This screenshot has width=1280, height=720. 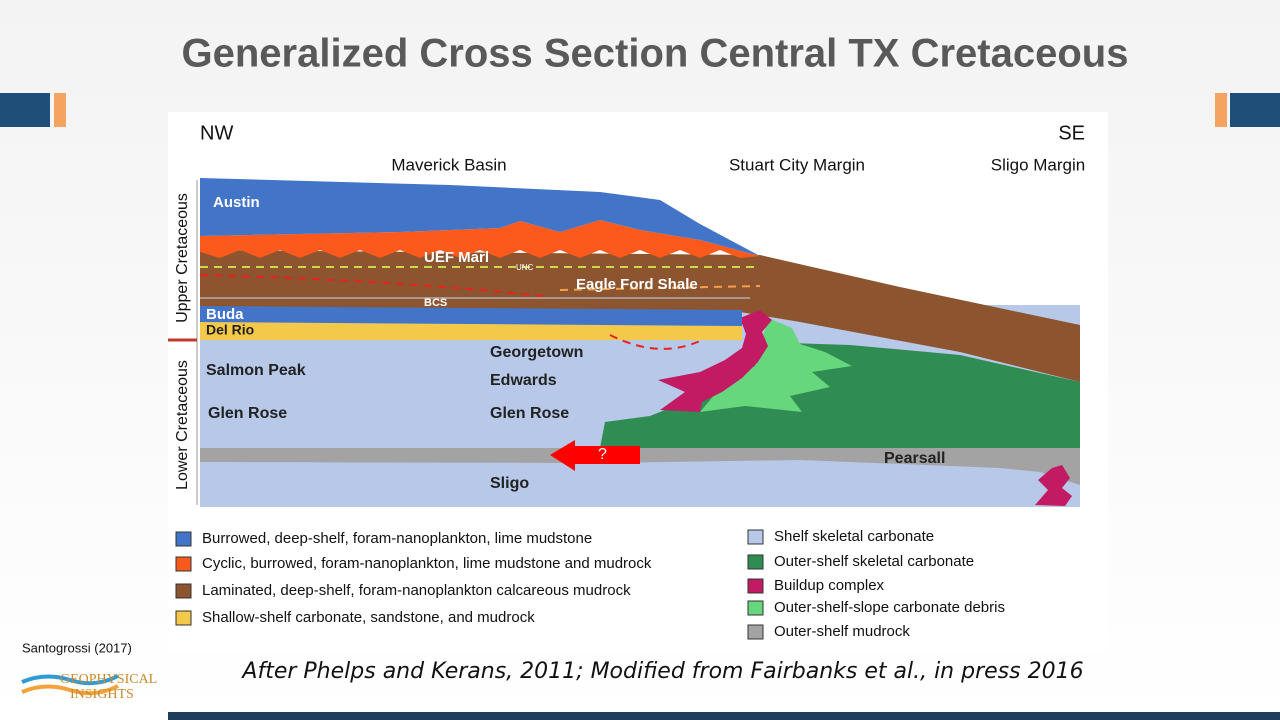 What do you see at coordinates (523, 380) in the screenshot?
I see `unit-label: Edwards` at bounding box center [523, 380].